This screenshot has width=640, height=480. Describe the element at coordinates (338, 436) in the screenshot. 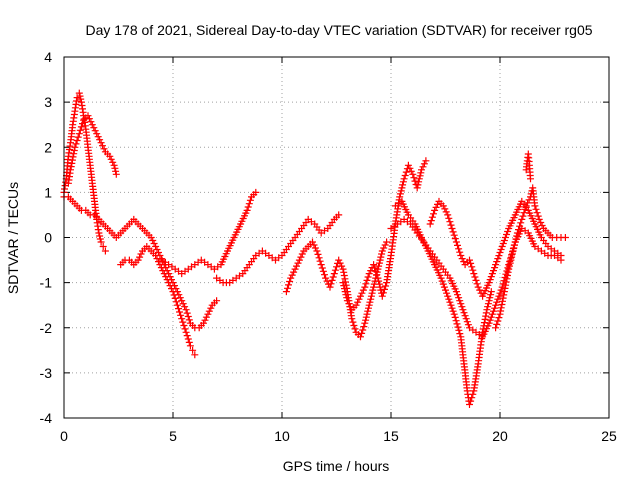

I see `x-tick-labels: 0 5 10 15 20 25` at that location.